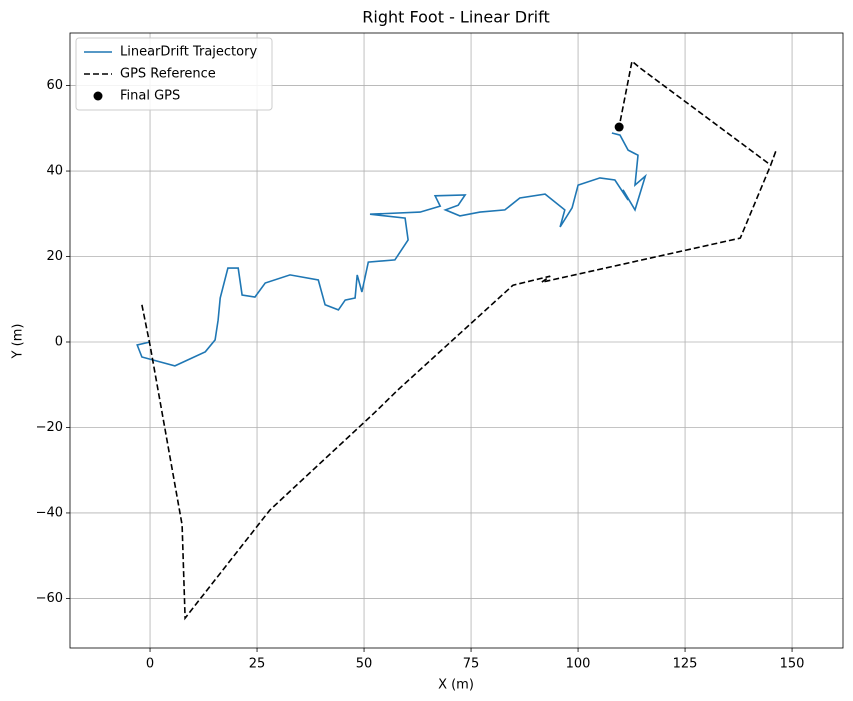  What do you see at coordinates (54, 85) in the screenshot?
I see `y-tick-label: 60` at bounding box center [54, 85].